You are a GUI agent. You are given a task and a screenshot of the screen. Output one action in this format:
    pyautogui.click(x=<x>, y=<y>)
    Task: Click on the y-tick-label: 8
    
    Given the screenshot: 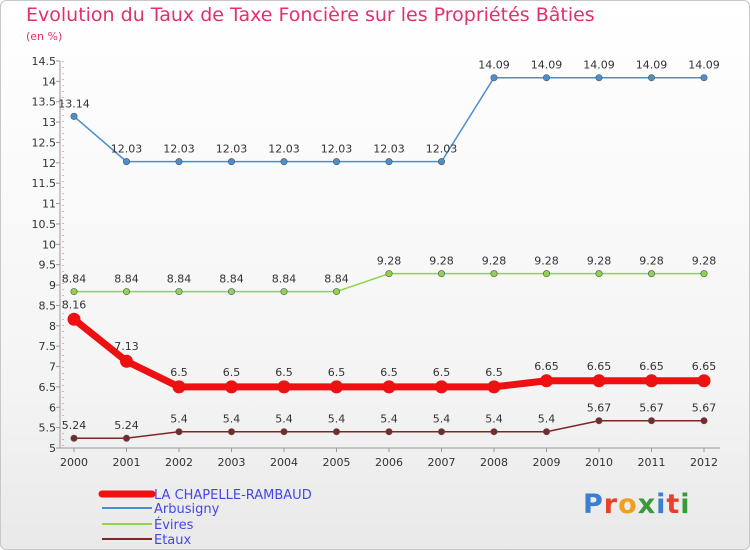 What is the action you would take?
    pyautogui.click(x=52, y=326)
    